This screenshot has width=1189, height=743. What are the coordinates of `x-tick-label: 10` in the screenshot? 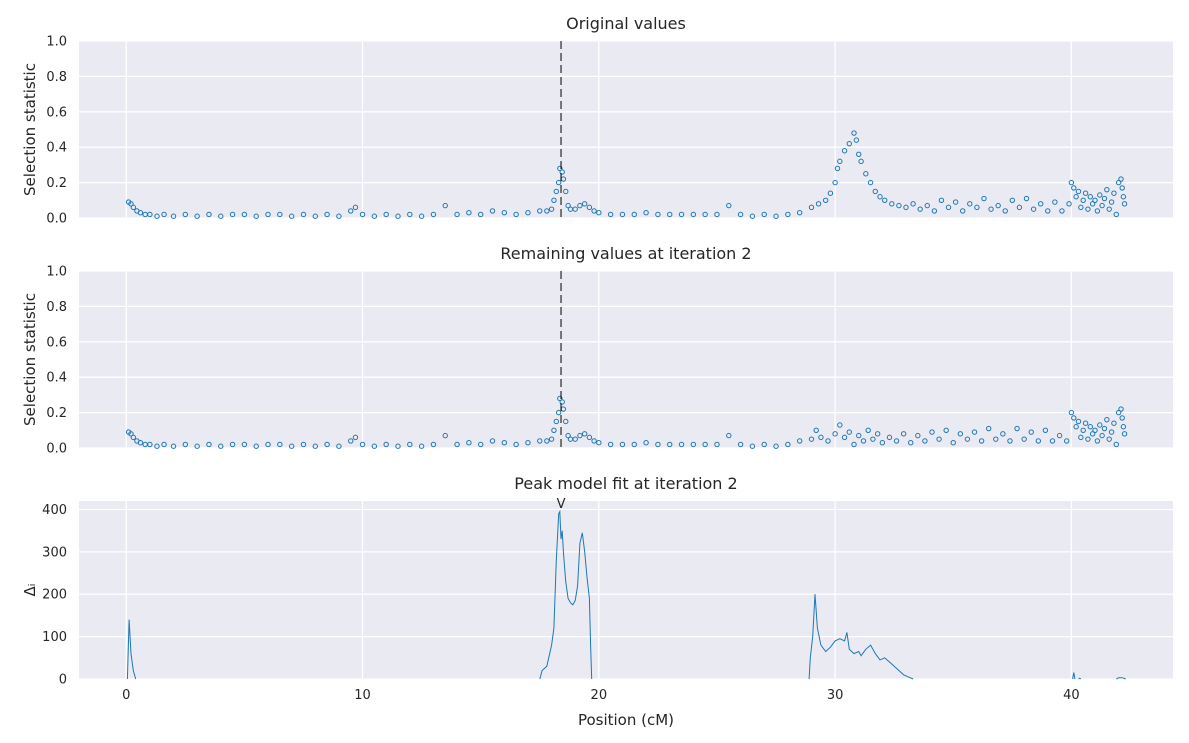 It's located at (362, 695).